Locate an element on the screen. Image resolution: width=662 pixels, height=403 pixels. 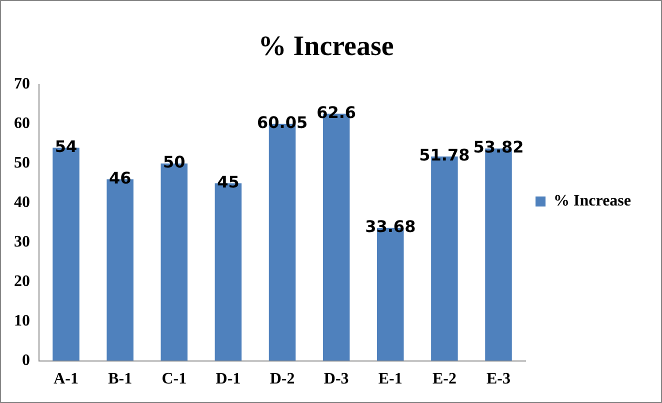
x-tick-label: E-3 is located at coordinates (498, 379).